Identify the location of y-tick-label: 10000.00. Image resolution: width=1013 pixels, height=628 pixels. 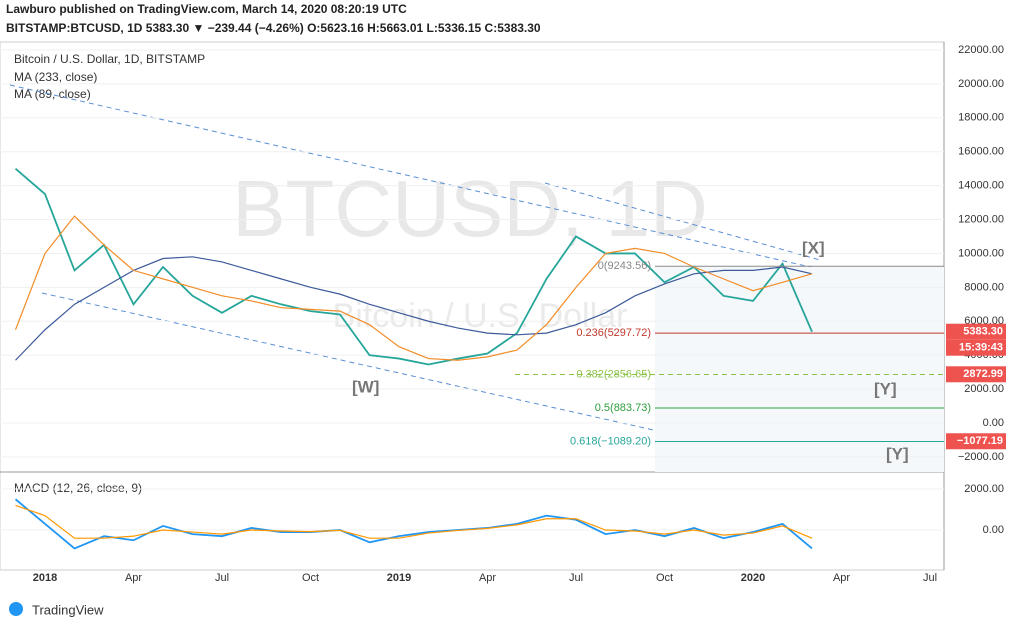
(981, 253).